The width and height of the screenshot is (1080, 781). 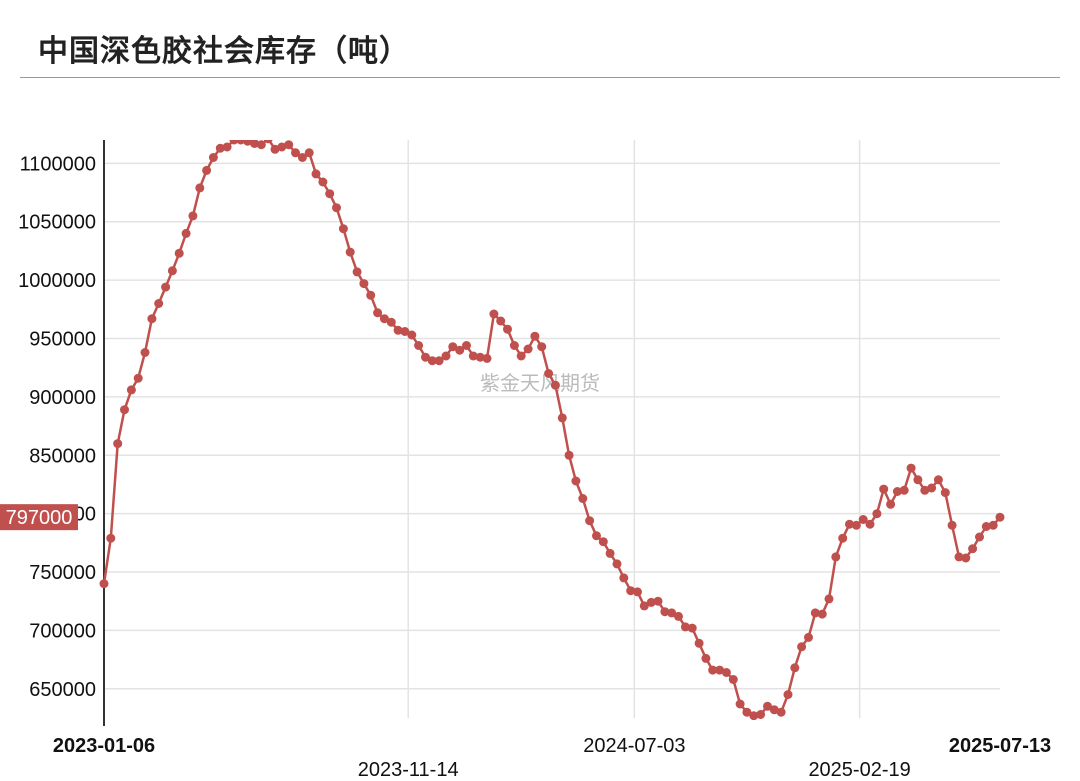 What do you see at coordinates (1000, 746) in the screenshot?
I see `x-tick-label: 2025-07-13` at bounding box center [1000, 746].